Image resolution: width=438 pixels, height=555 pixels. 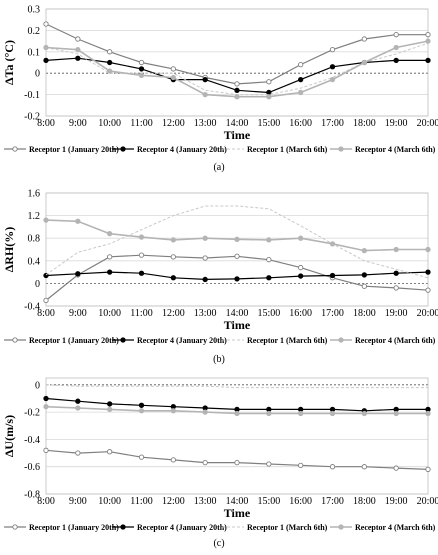 I want to click on y-tick-label: -0.1, so click(x=32, y=95).